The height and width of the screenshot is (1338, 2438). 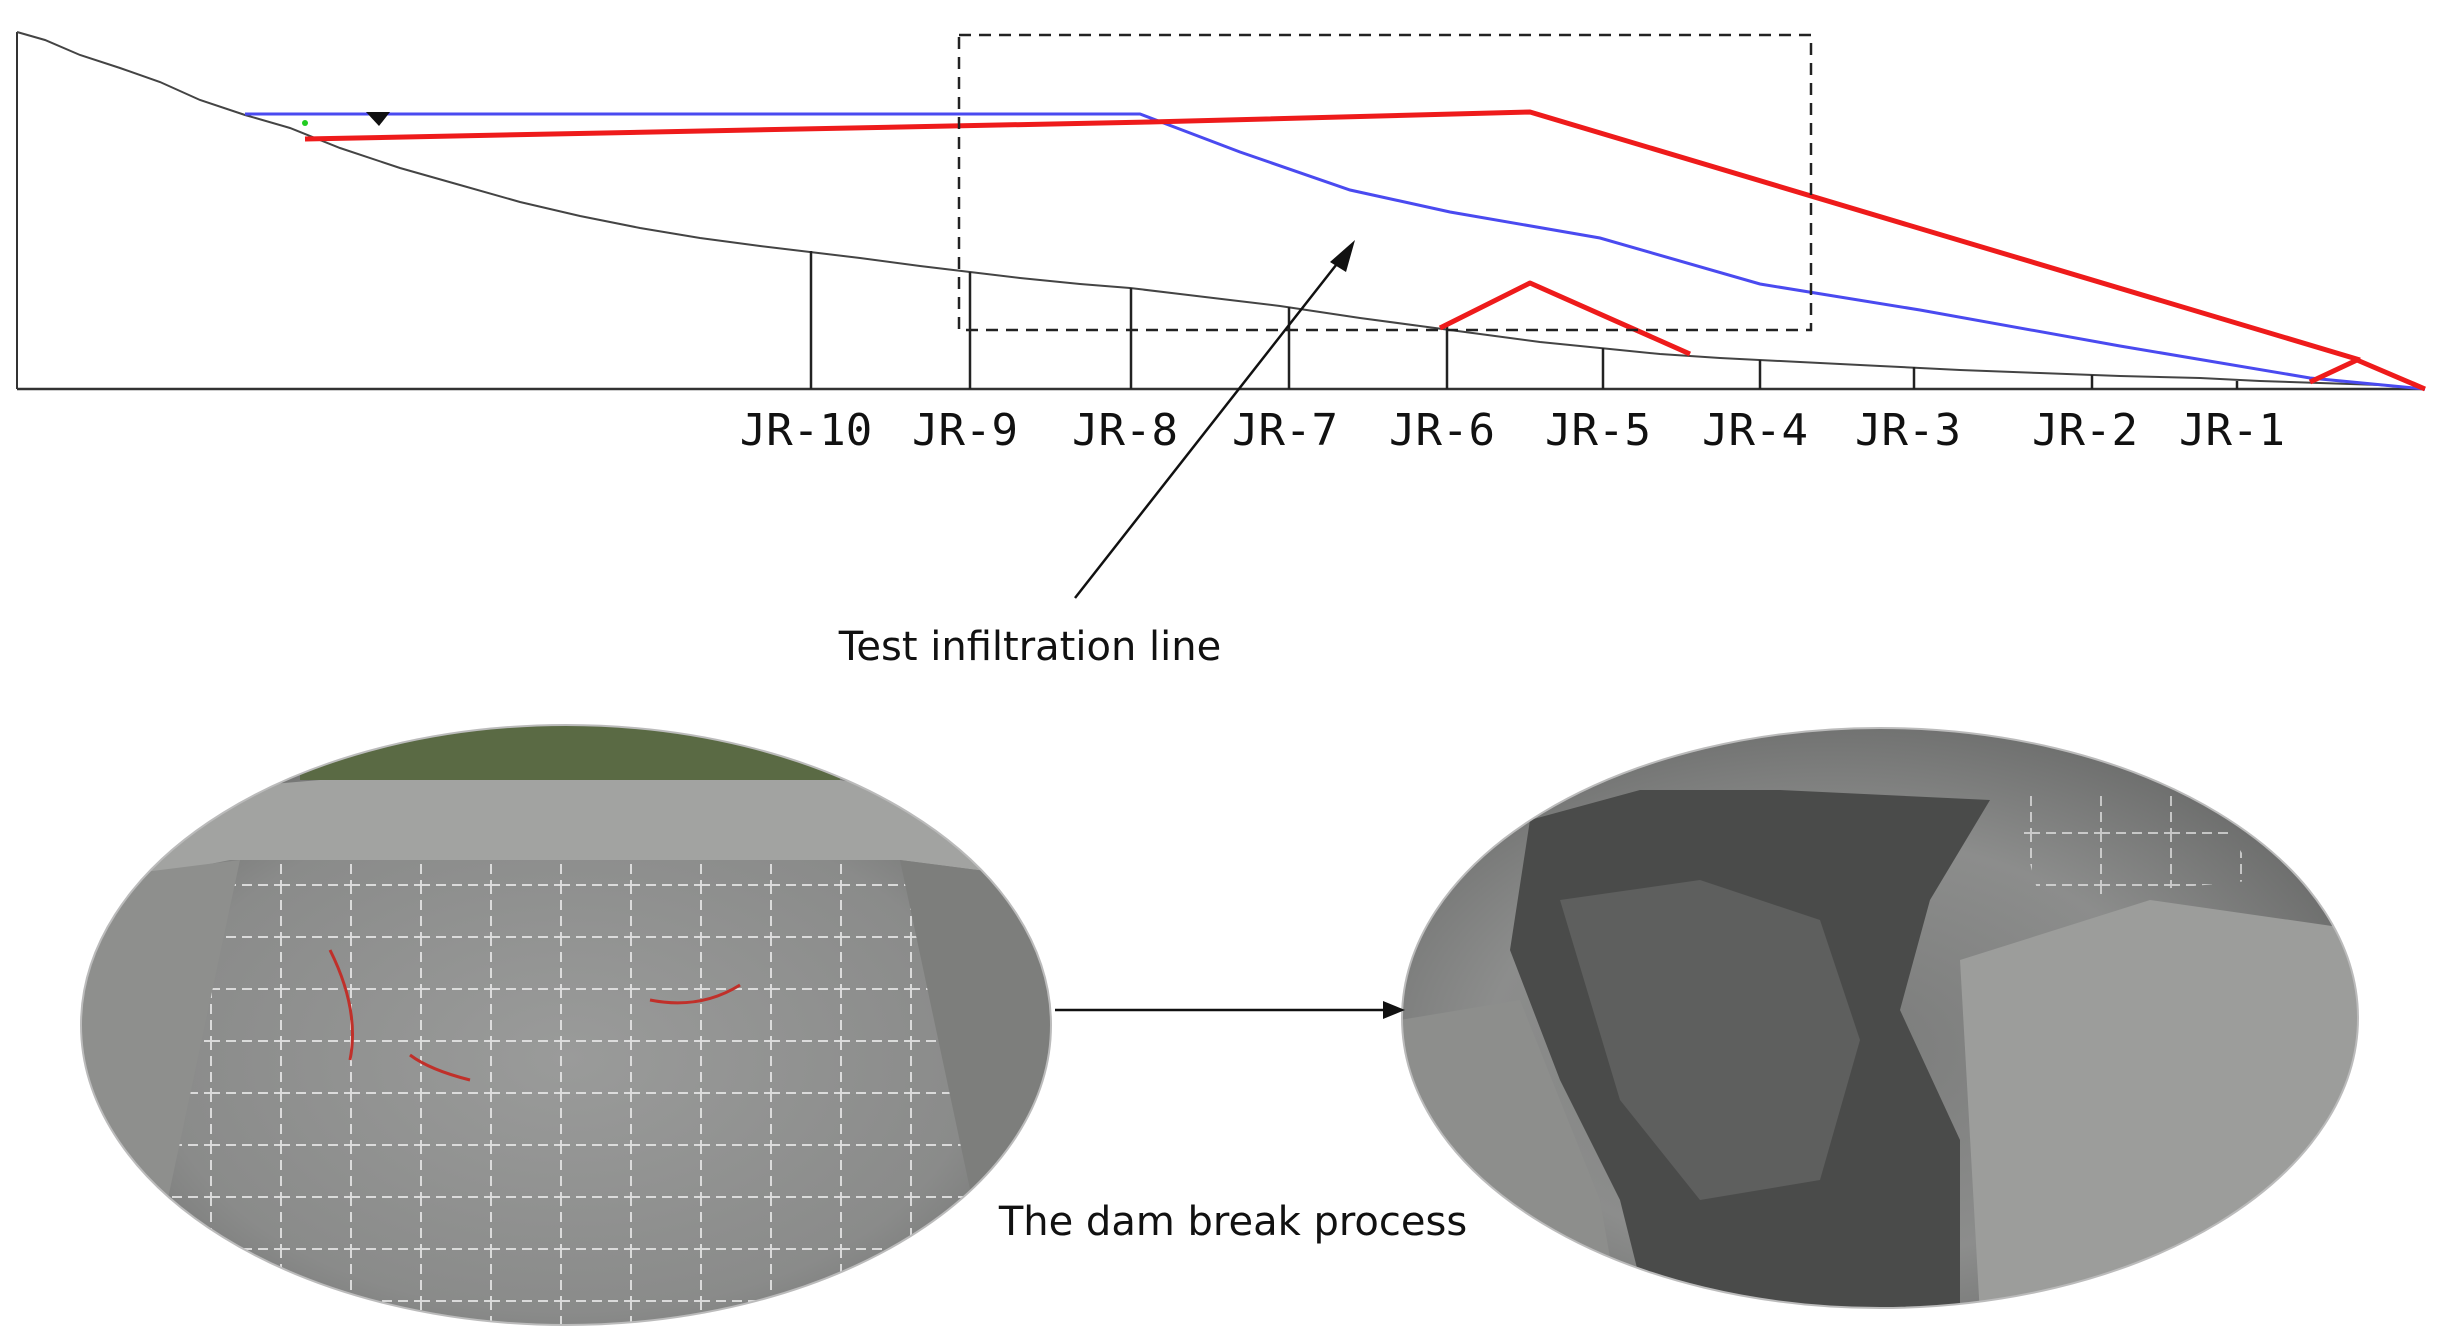 What do you see at coordinates (2232, 430) in the screenshot?
I see `section-label-jr1: JR-1` at bounding box center [2232, 430].